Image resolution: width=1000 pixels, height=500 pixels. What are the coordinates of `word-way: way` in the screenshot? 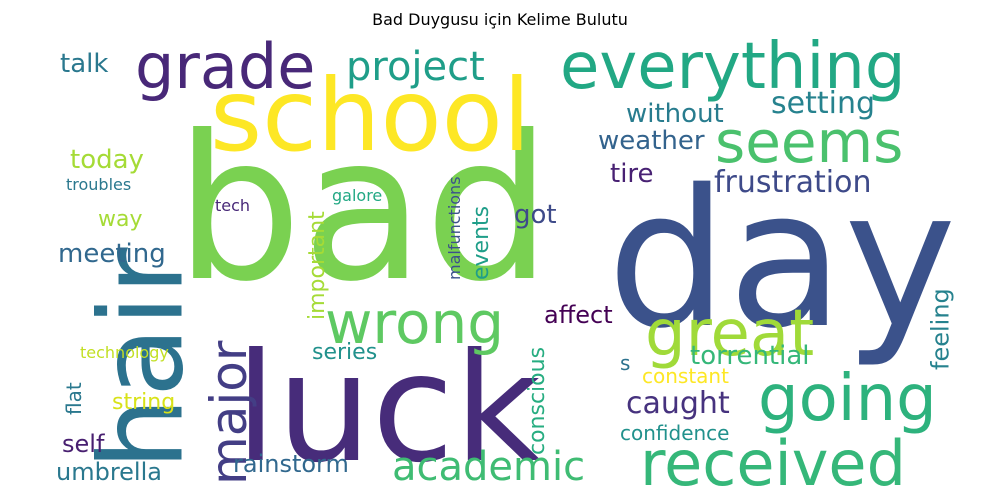 It's located at (120, 219).